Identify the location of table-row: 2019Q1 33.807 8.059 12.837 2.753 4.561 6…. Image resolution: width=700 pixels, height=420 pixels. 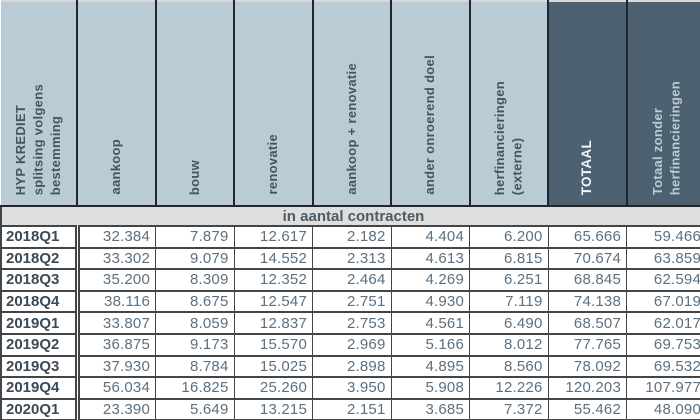
(350, 323).